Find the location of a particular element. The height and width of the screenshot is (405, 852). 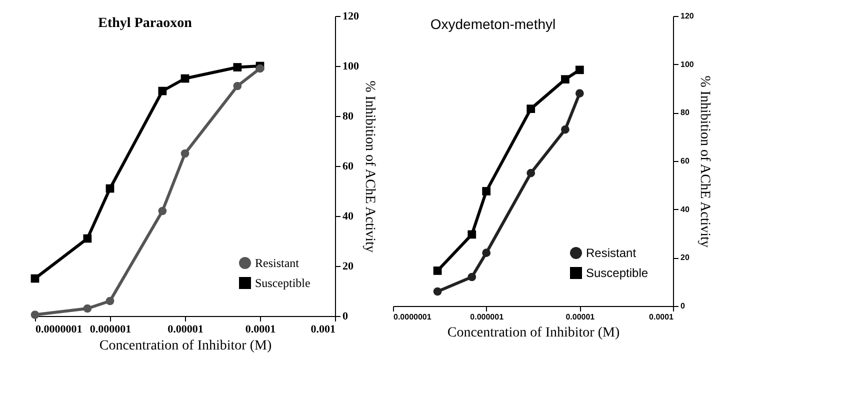

x-tick-label: 0.001 is located at coordinates (323, 330).